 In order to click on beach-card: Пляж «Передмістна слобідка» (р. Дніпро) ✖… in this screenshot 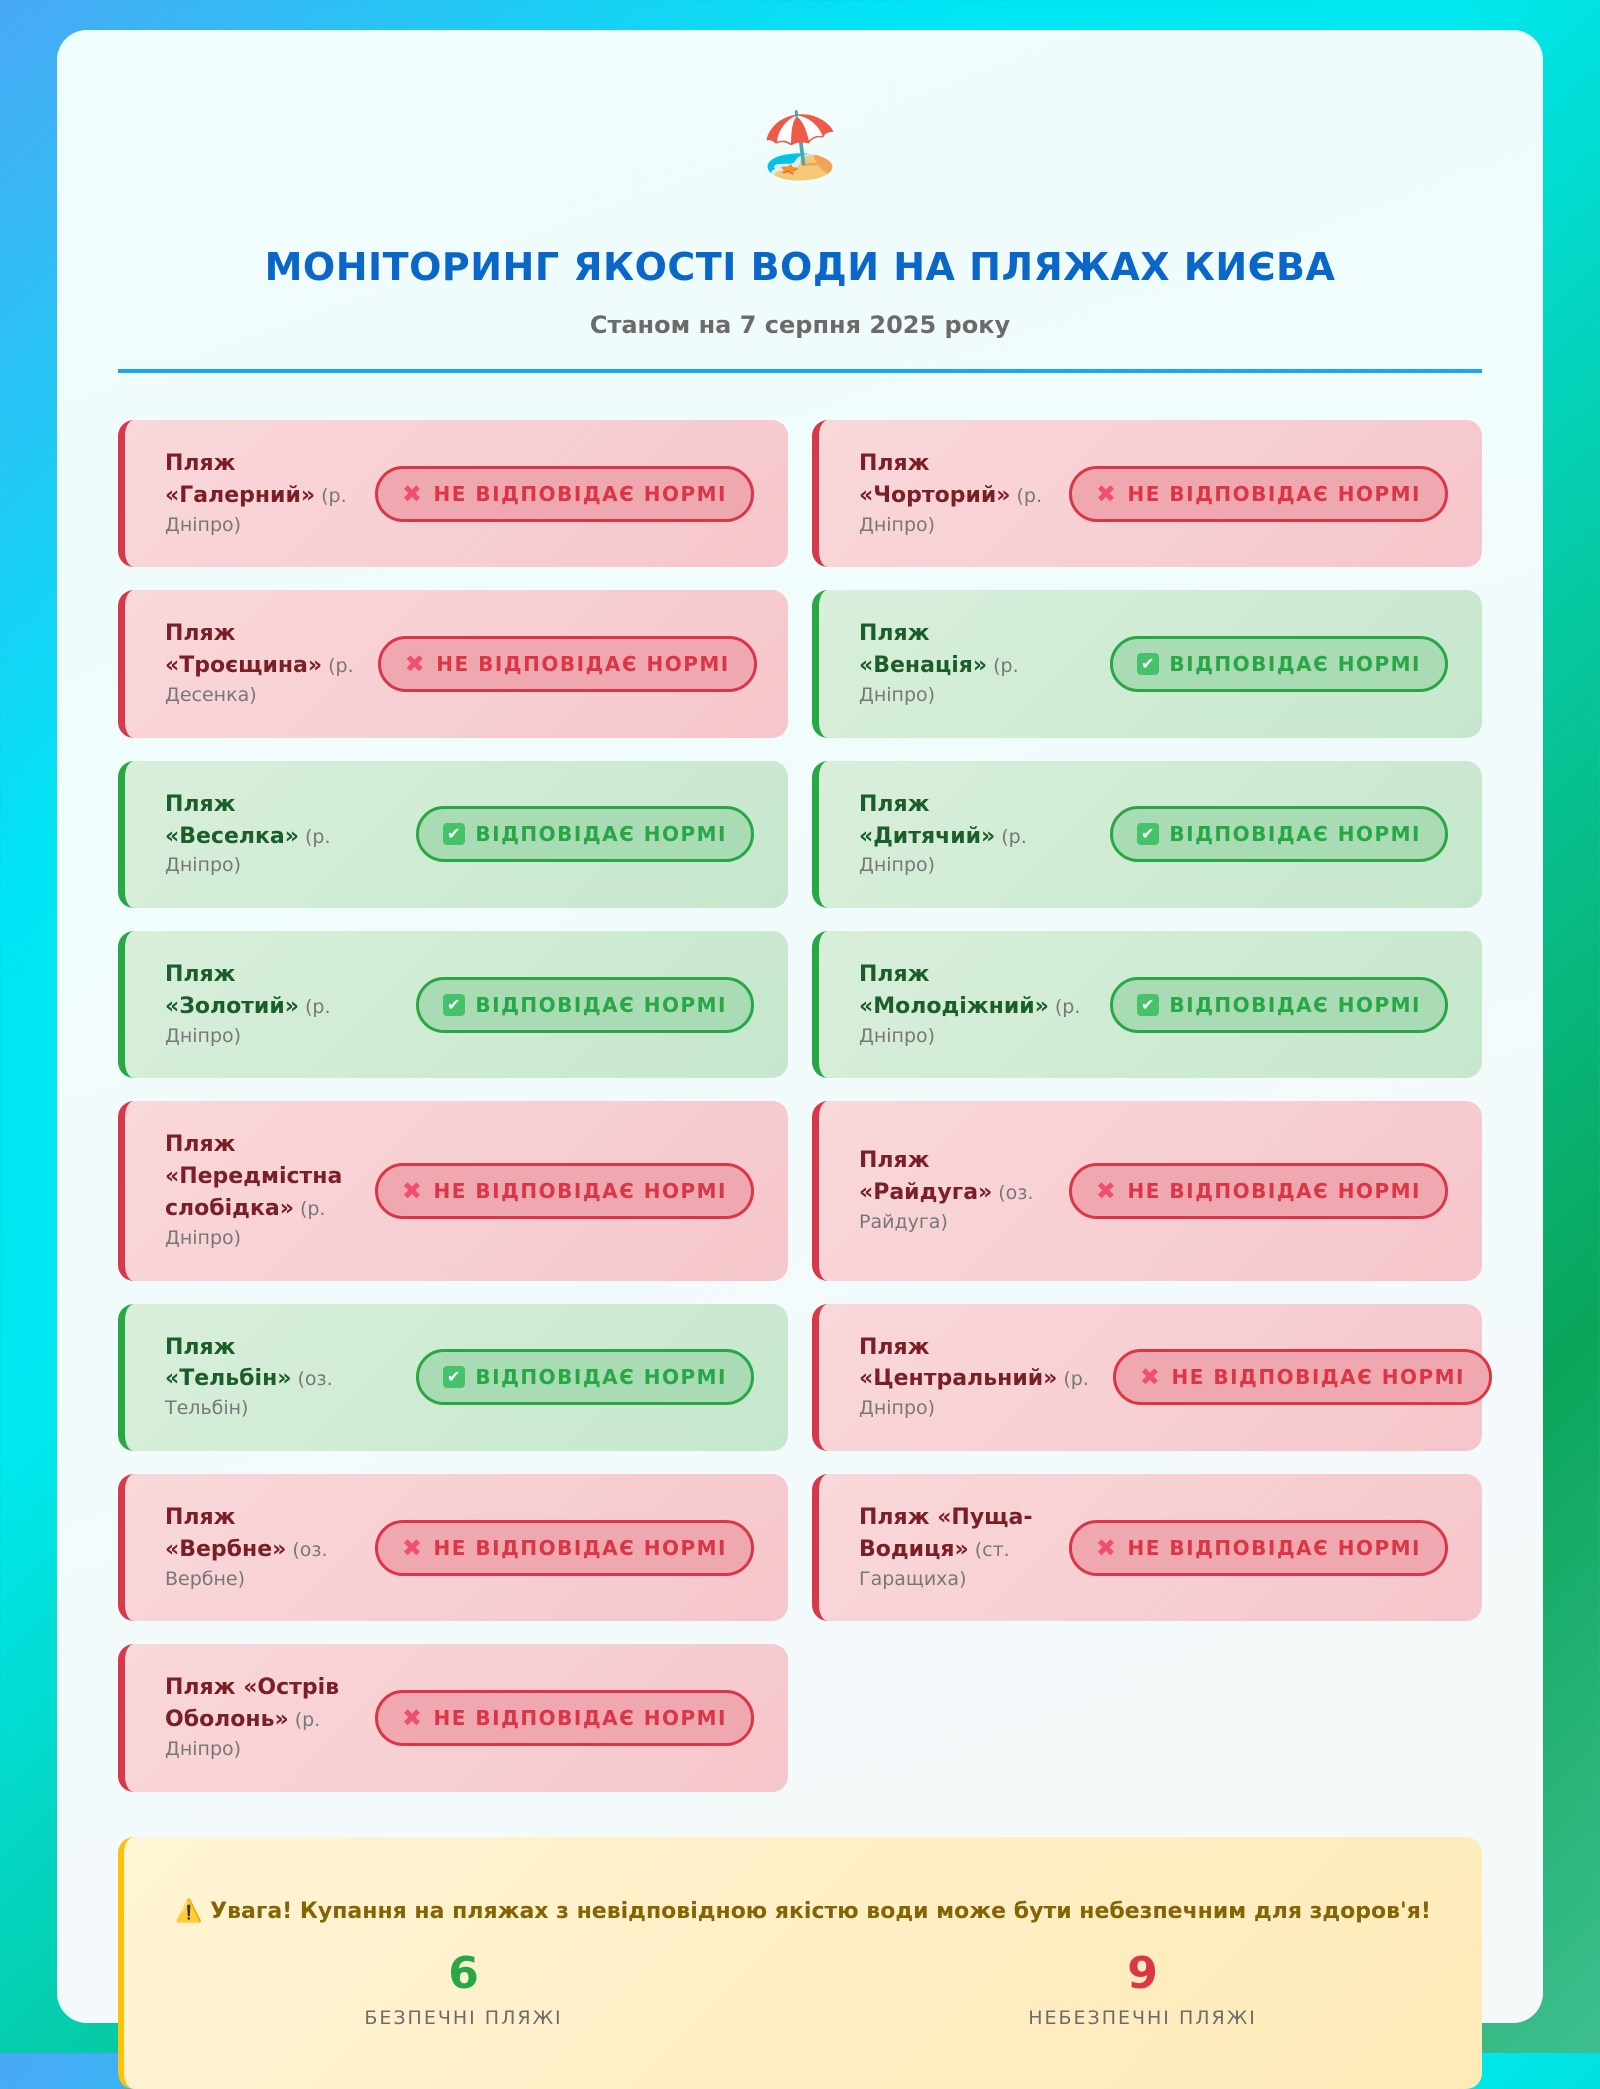, I will do `click(453, 1191)`.